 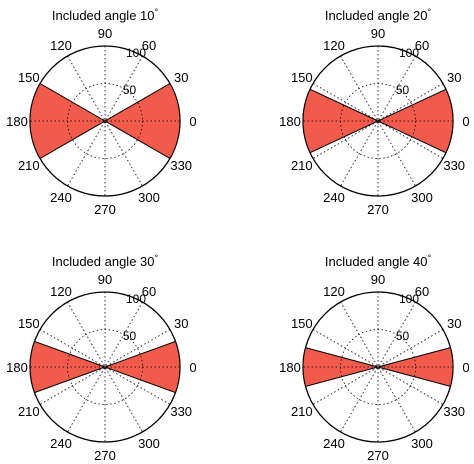 What do you see at coordinates (378, 261) in the screenshot?
I see `chart-title: Included angle 40°` at bounding box center [378, 261].